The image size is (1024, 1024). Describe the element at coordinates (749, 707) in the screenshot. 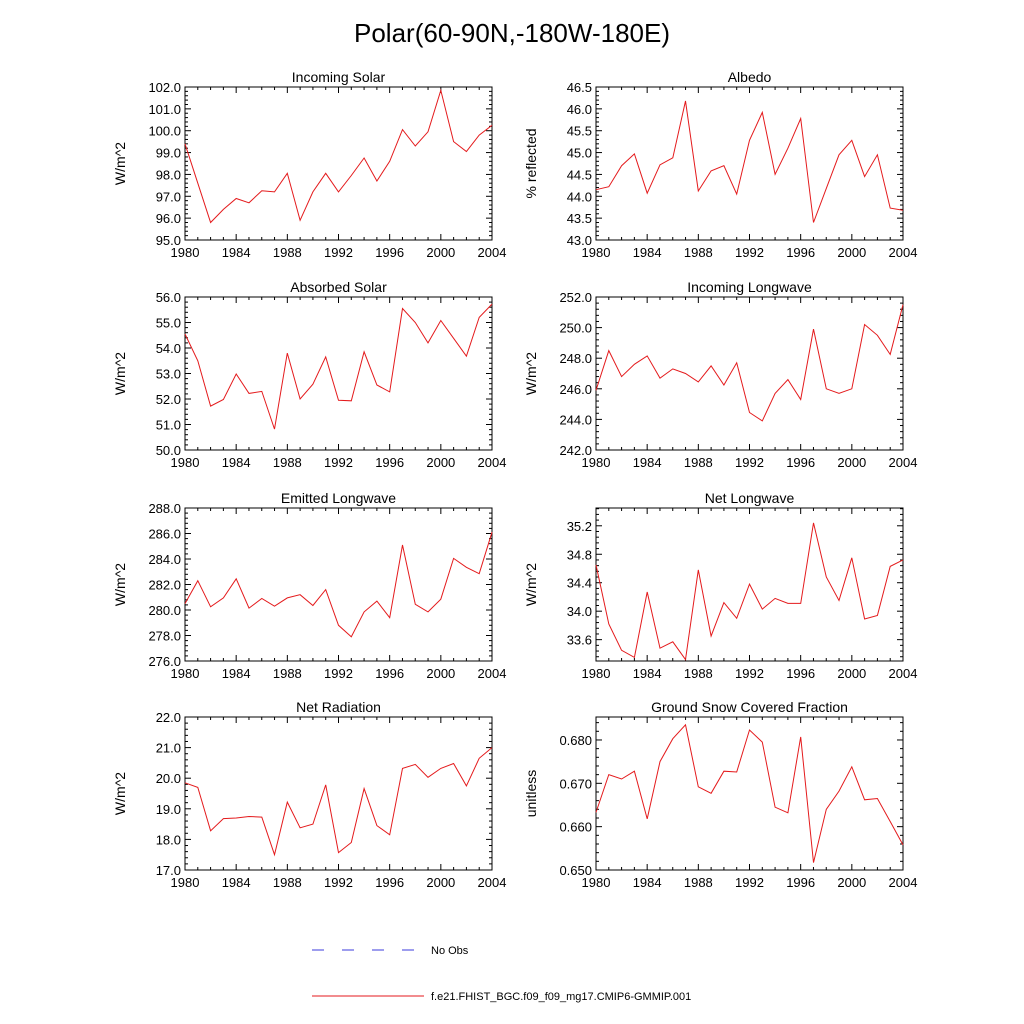

I see `panel-title: Ground Snow Covered Fraction` at that location.